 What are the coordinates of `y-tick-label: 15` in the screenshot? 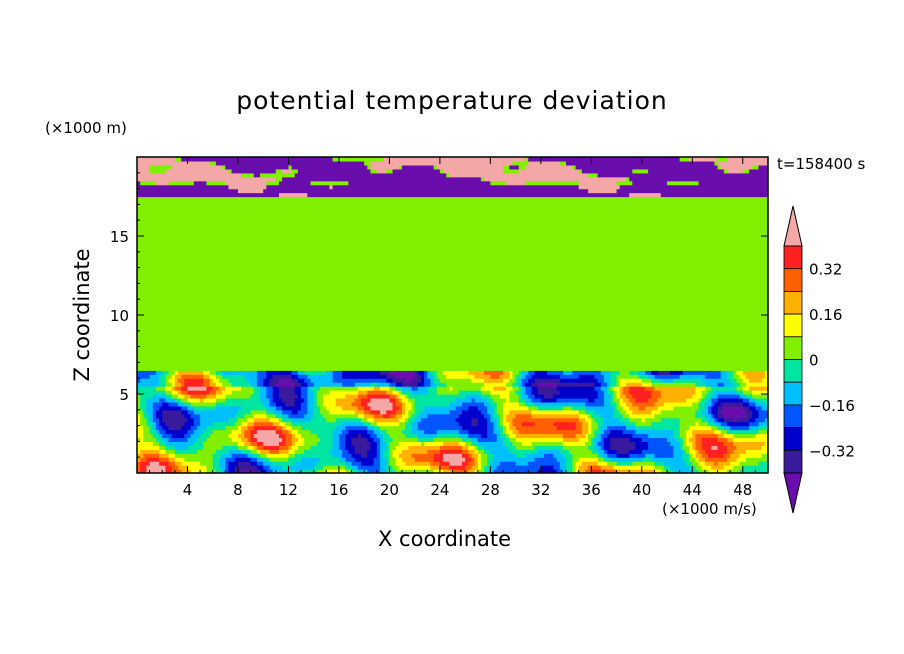 It's located at (119, 237).